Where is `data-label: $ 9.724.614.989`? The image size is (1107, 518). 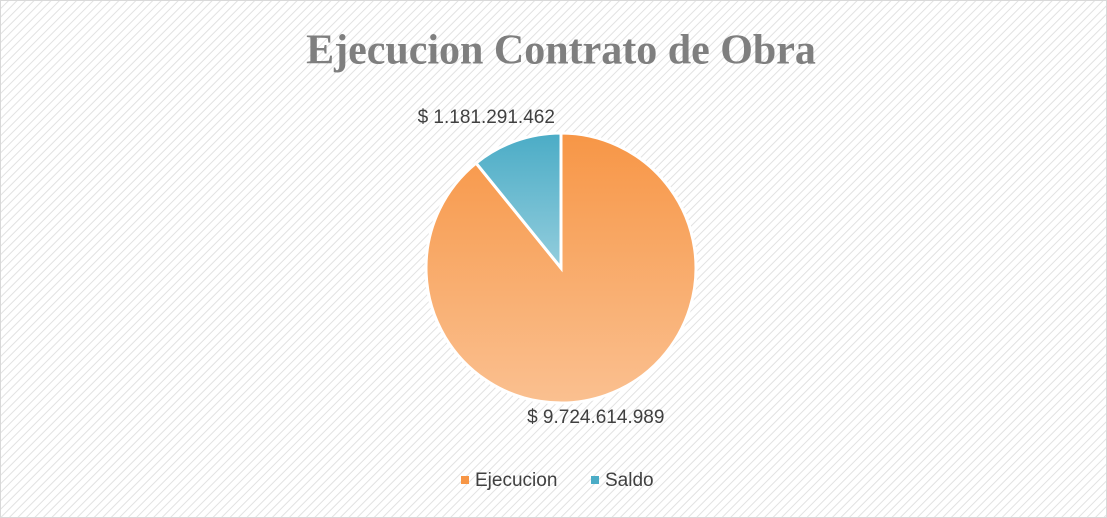
data-label: $ 9.724.614.989 is located at coordinates (595, 417).